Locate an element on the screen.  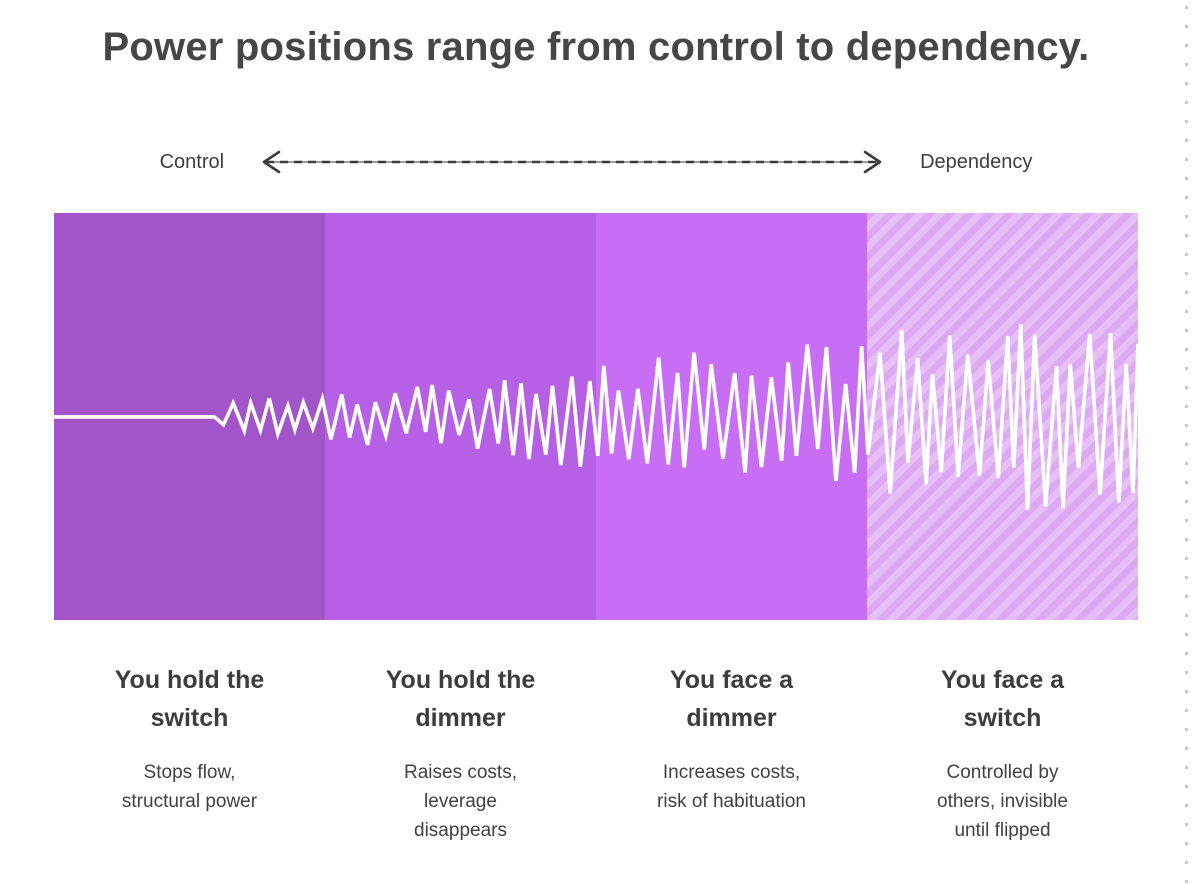
caption-description: Stops flow, structural power is located at coordinates (189, 787).